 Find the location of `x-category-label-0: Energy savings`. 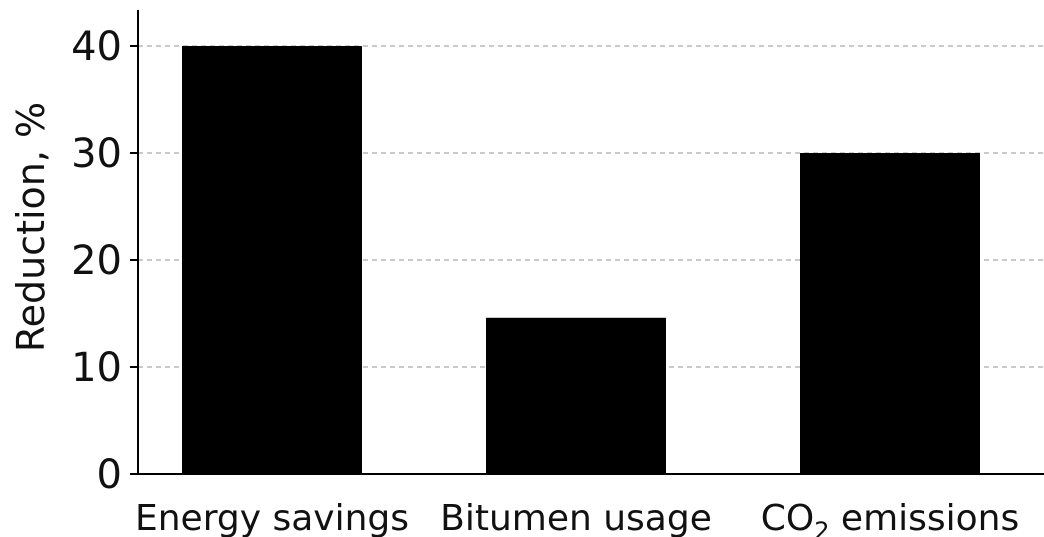

x-category-label-0: Energy savings is located at coordinates (272, 517).